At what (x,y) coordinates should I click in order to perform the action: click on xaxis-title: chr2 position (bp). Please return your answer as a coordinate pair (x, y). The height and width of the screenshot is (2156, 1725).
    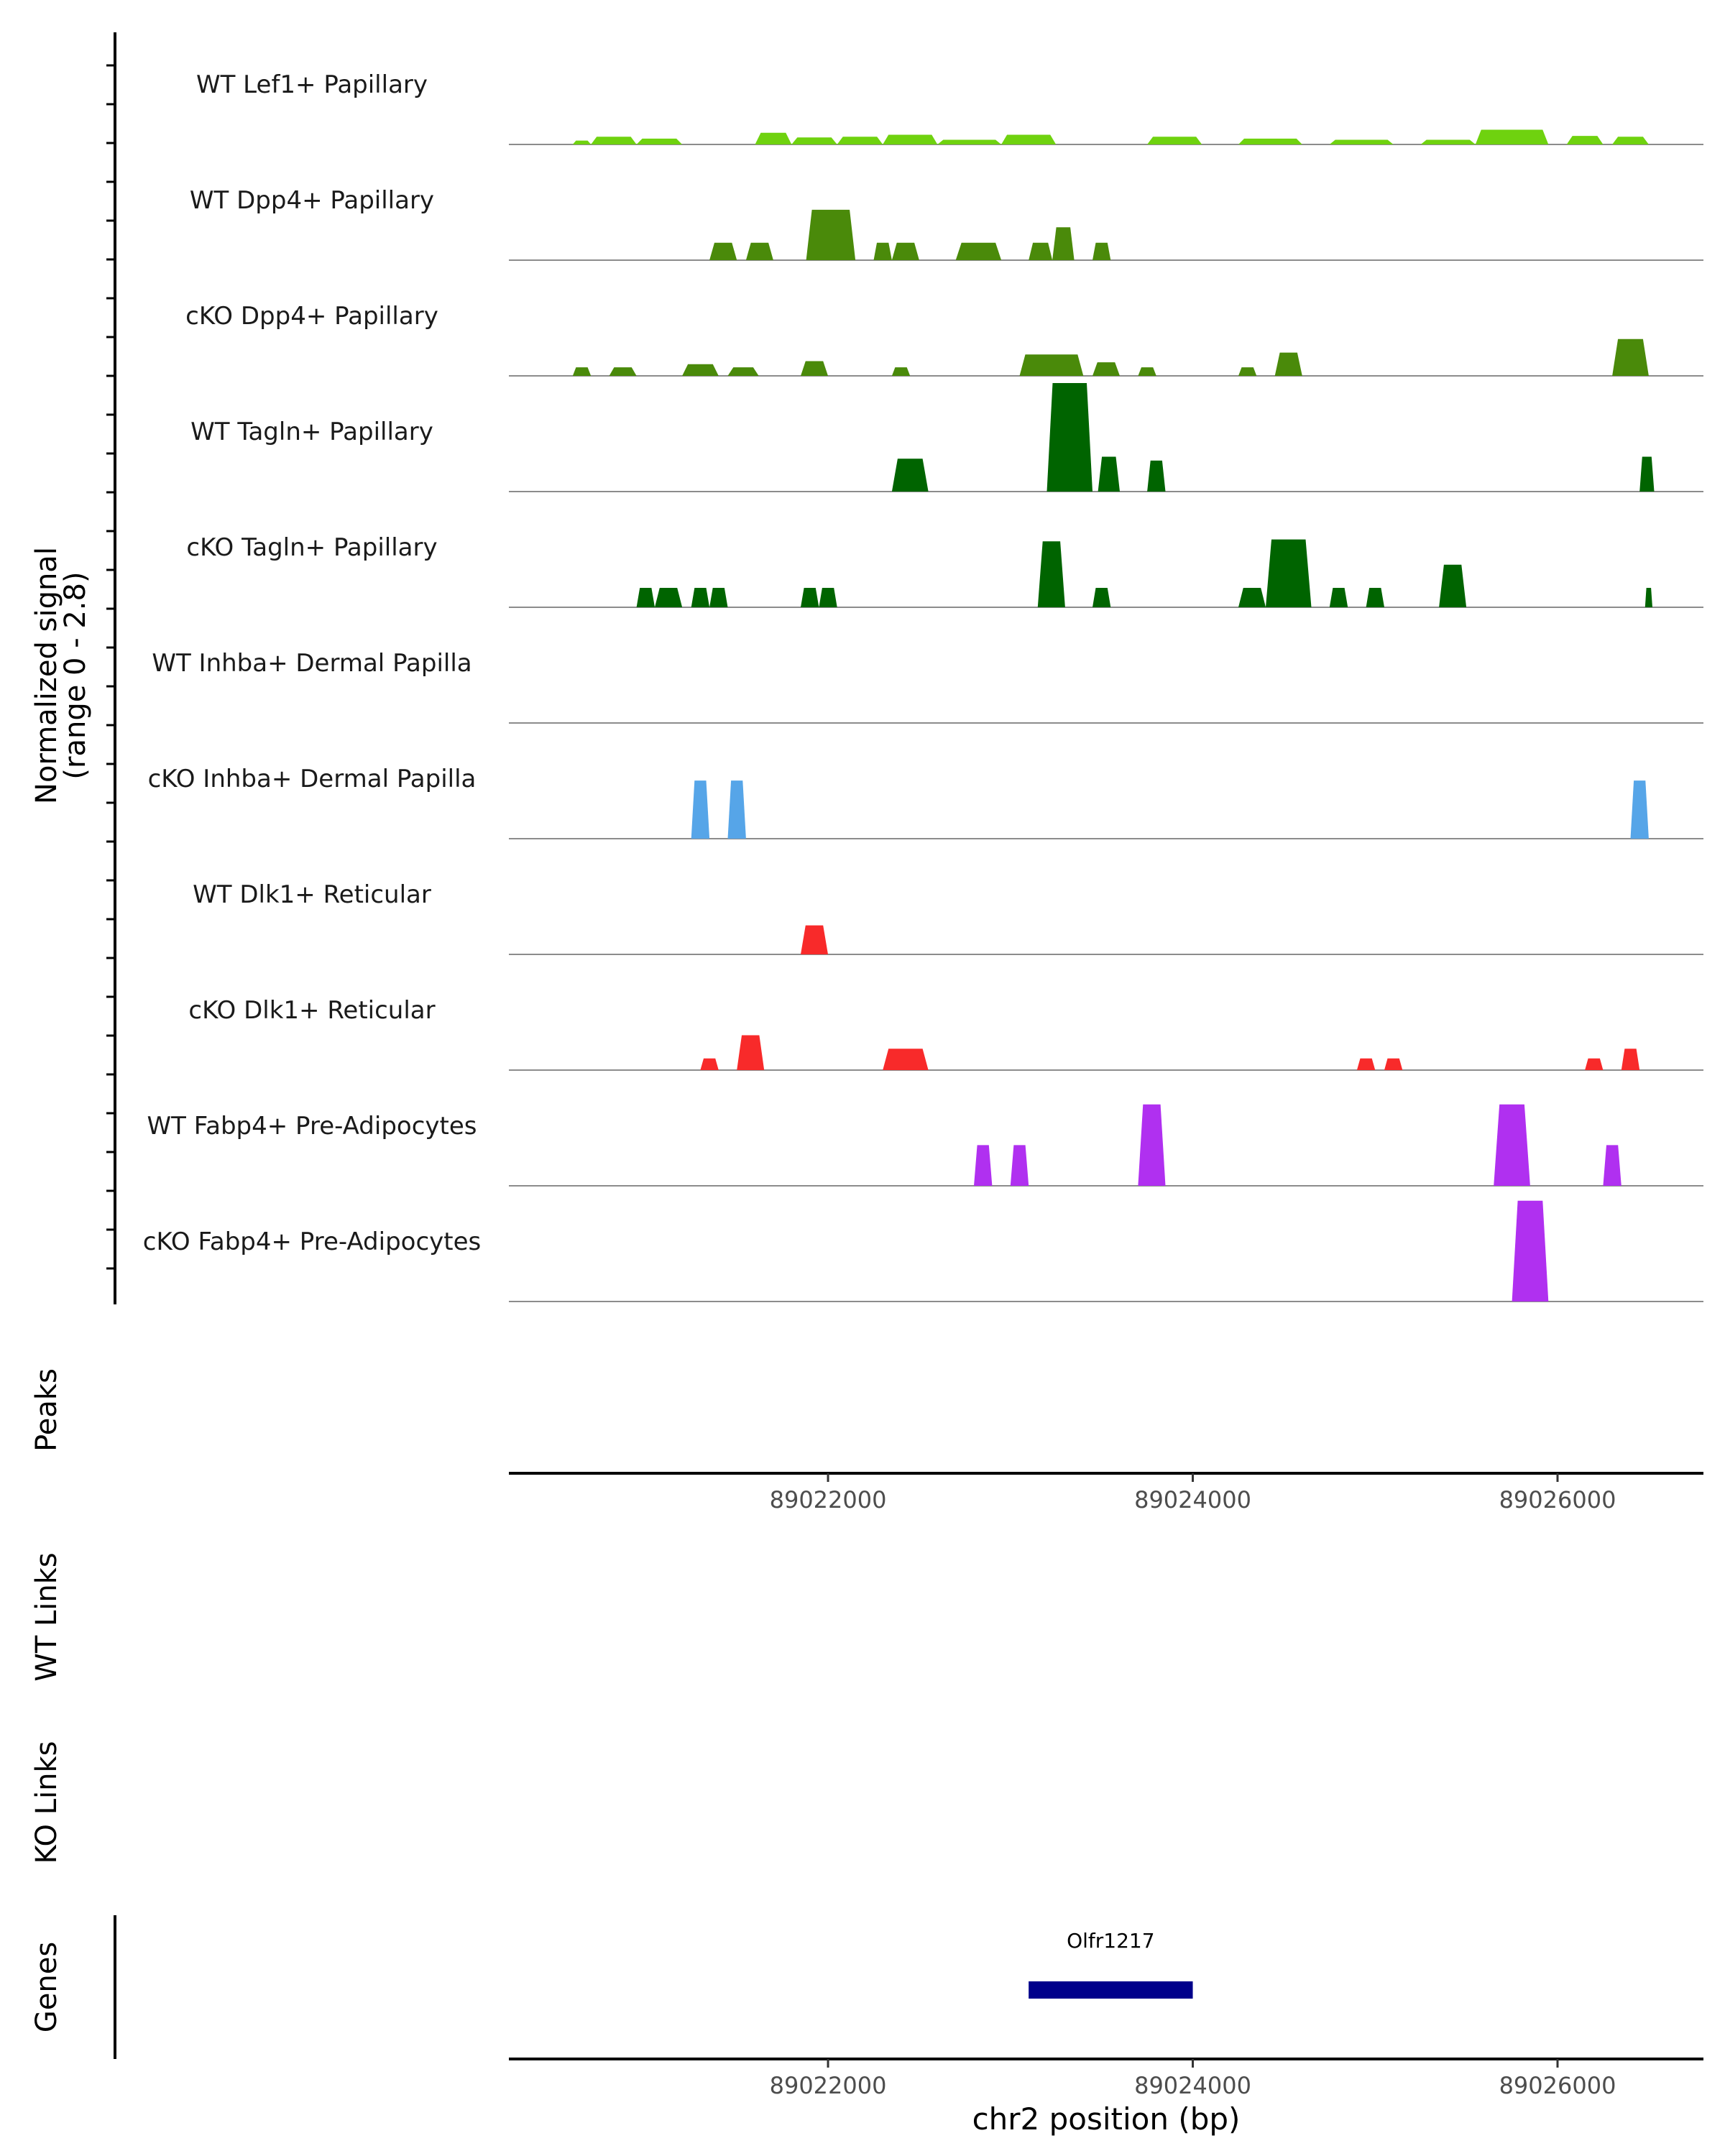
    Looking at the image, I should click on (1106, 2119).